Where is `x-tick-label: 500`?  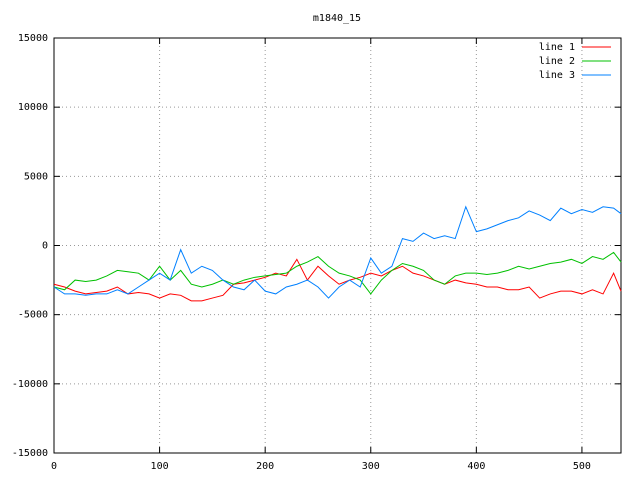
x-tick-label: 500 is located at coordinates (582, 466).